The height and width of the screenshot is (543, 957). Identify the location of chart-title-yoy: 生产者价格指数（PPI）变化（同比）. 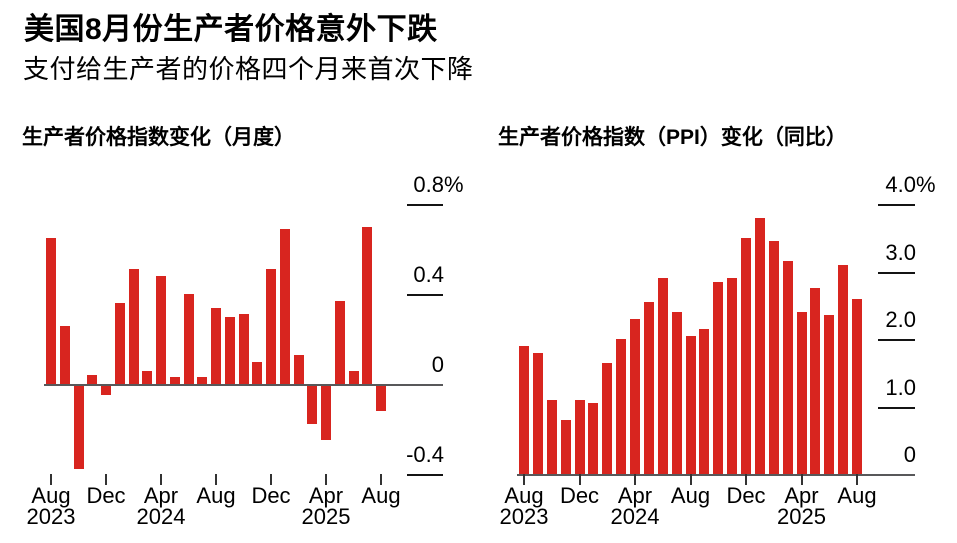
(672, 137).